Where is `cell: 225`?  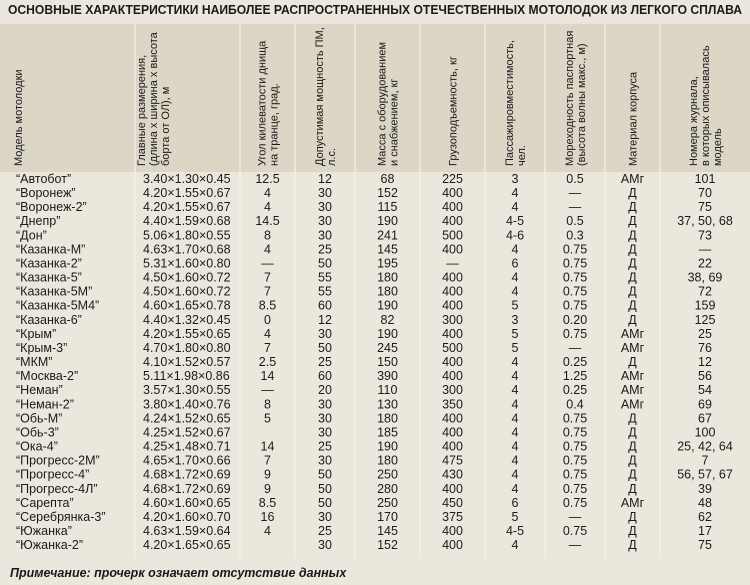
cell: 225 is located at coordinates (452, 179).